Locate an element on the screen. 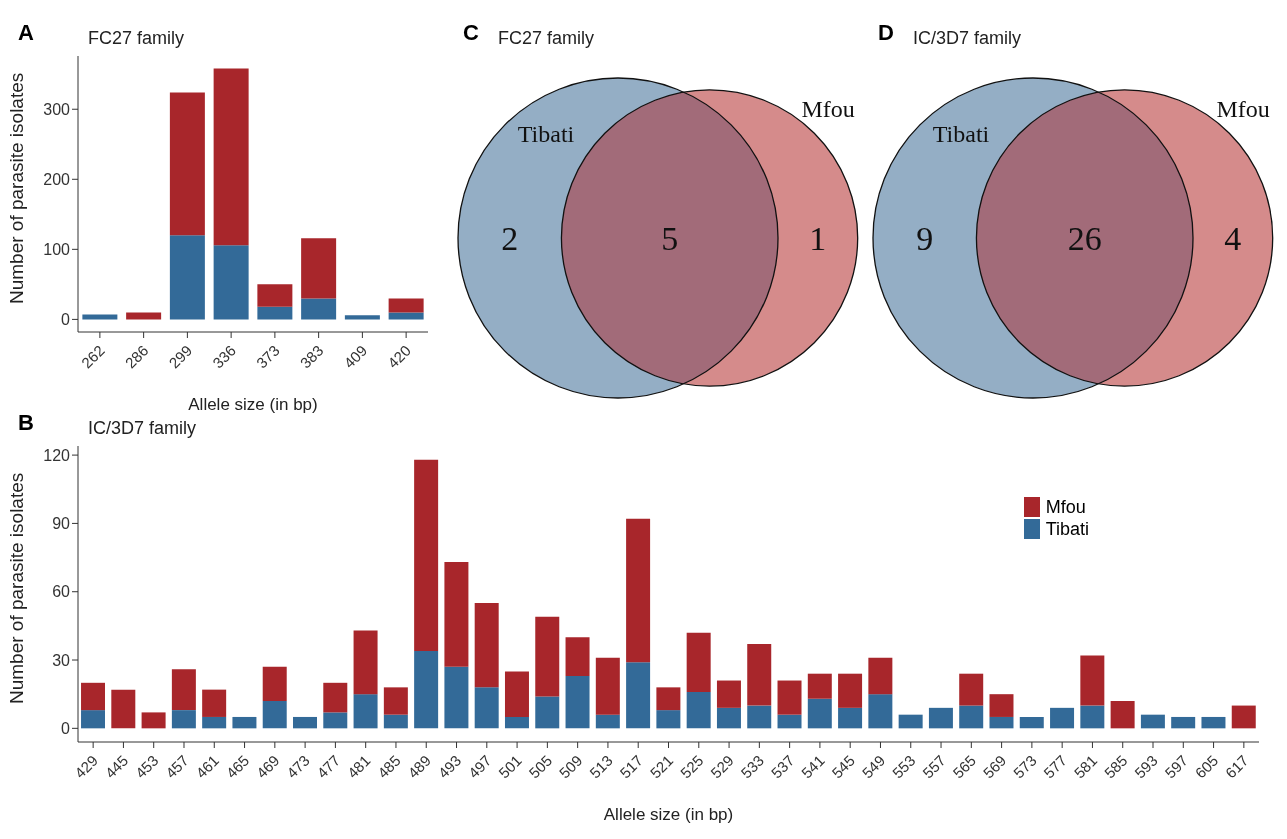 The width and height of the screenshot is (1287, 839). x-tick-label: 497 is located at coordinates (479, 766).